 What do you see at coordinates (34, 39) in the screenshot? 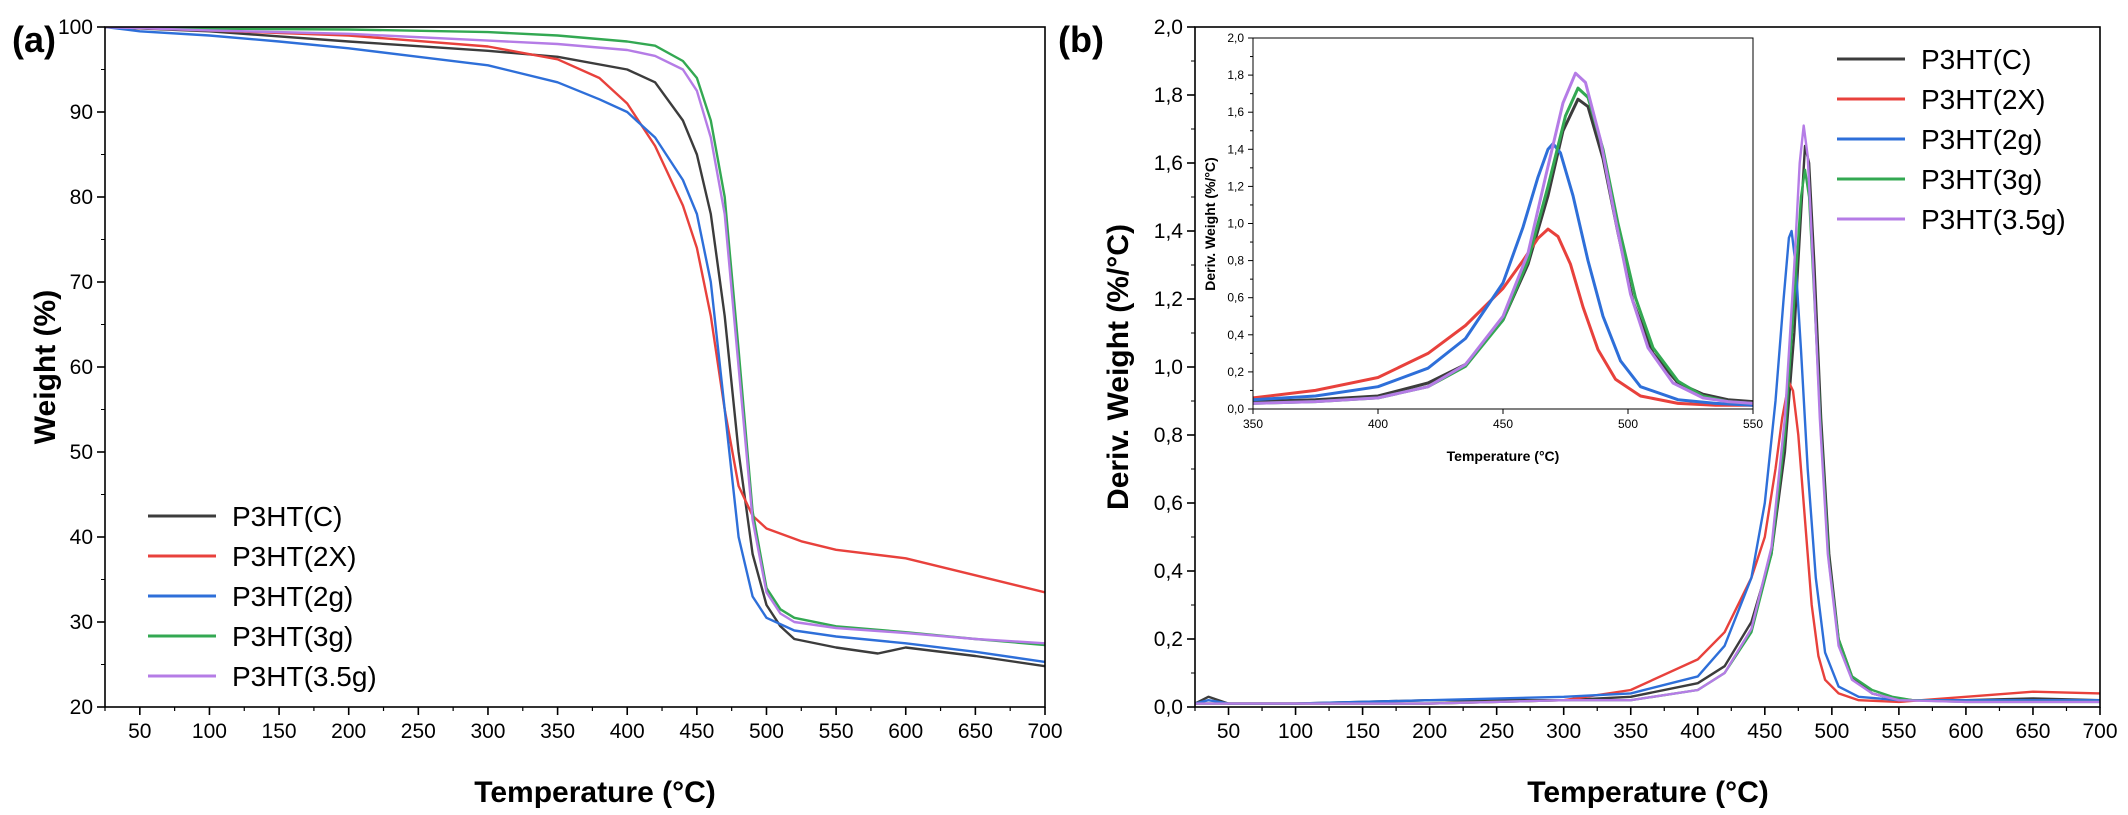
I see `panel-label: (a)` at bounding box center [34, 39].